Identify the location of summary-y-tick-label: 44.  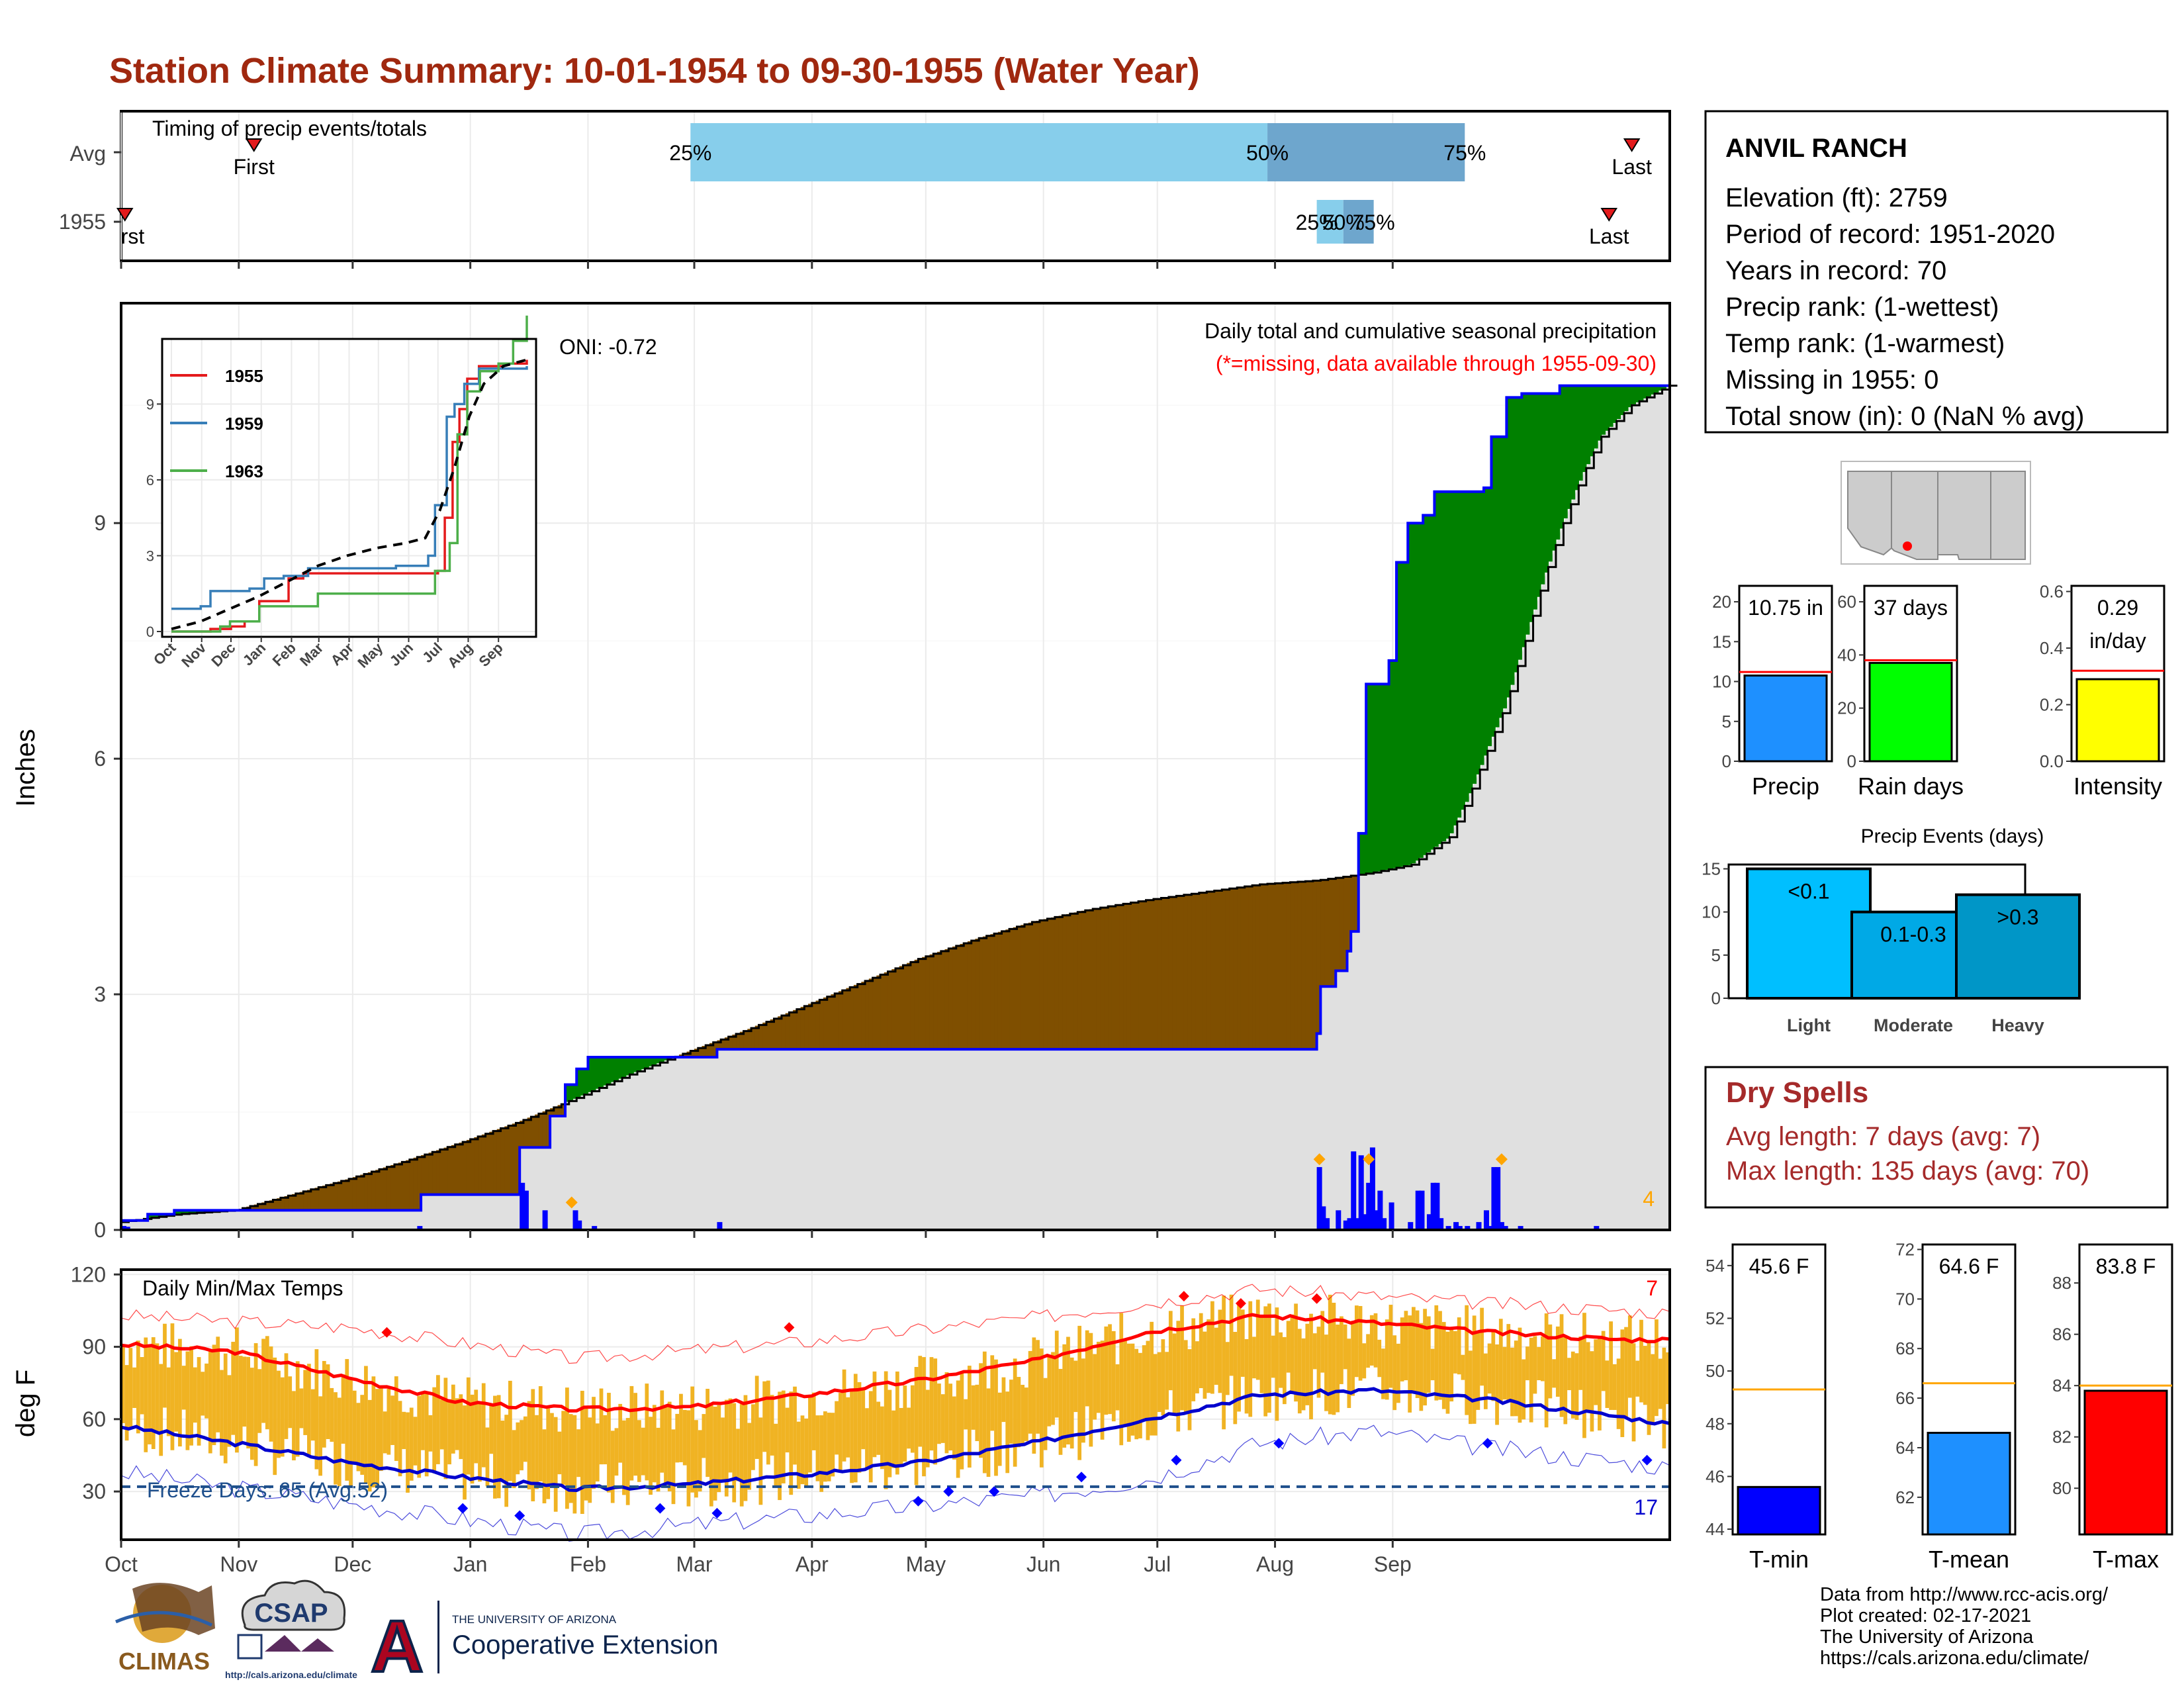
(1715, 1529).